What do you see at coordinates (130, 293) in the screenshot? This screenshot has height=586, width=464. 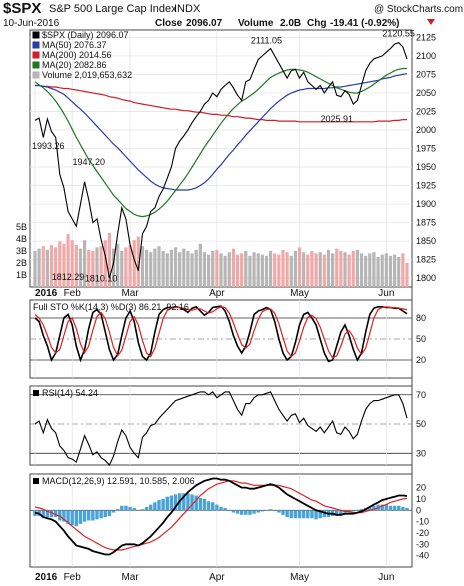 I see `x-axis-label-upper: Mar` at bounding box center [130, 293].